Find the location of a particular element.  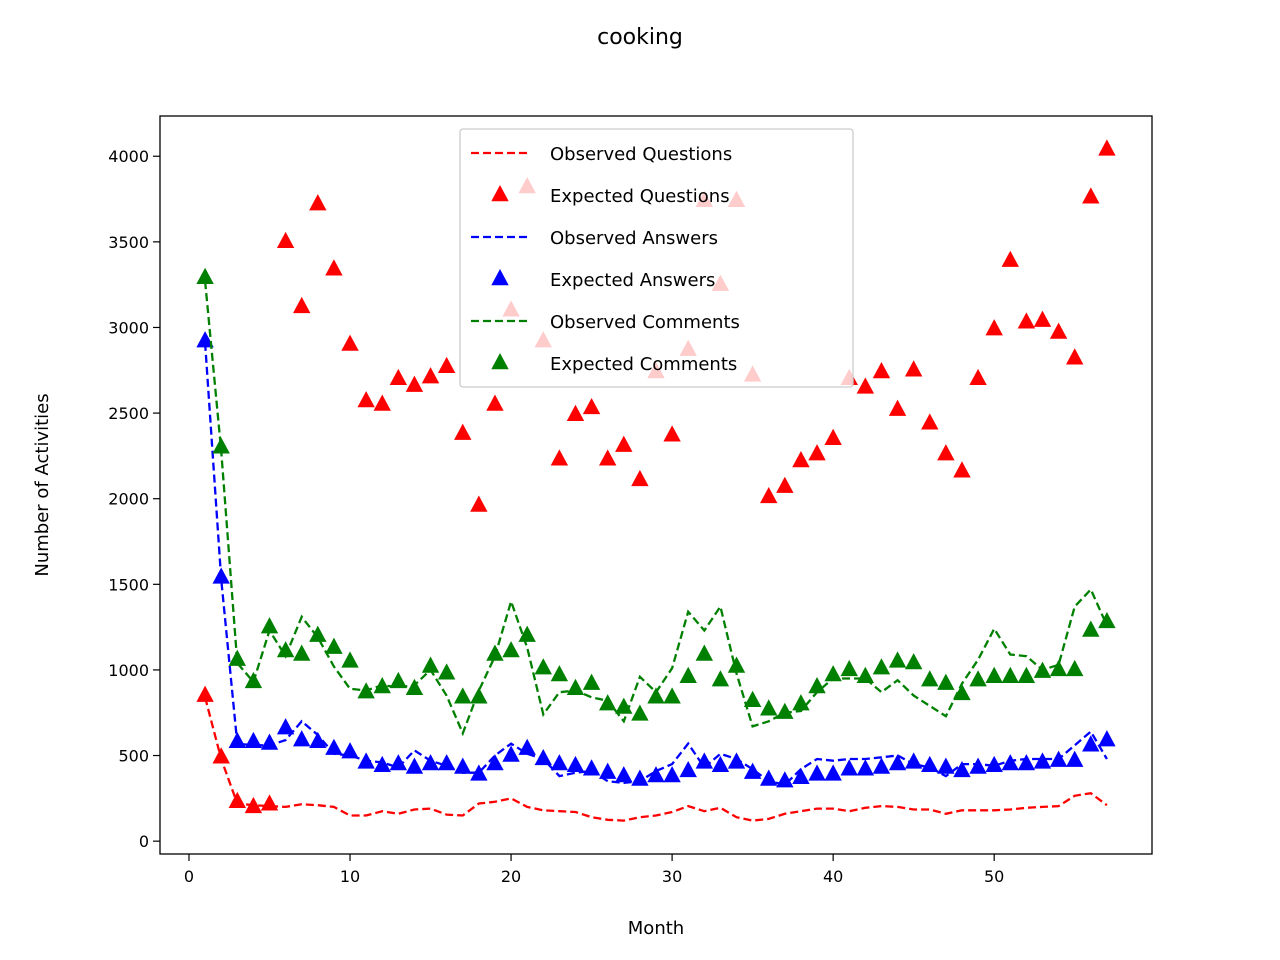

y-tick-label: 2500 is located at coordinates (128, 413).